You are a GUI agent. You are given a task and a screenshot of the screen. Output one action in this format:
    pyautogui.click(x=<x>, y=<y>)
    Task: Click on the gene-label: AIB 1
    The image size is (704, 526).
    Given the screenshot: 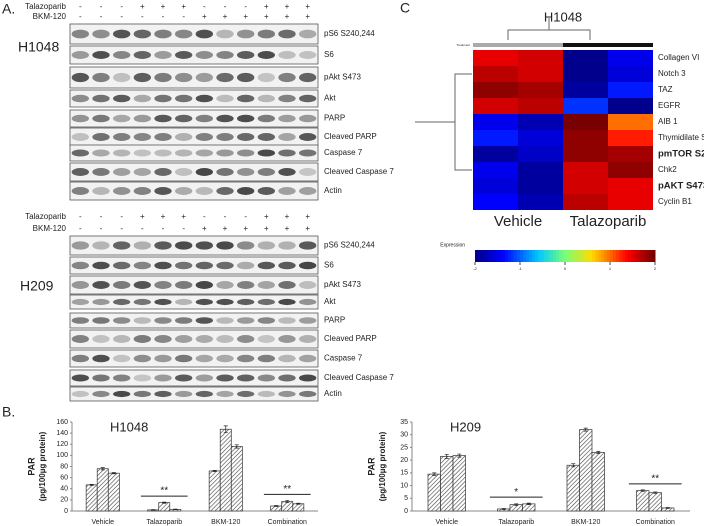 What is the action you would take?
    pyautogui.click(x=668, y=121)
    